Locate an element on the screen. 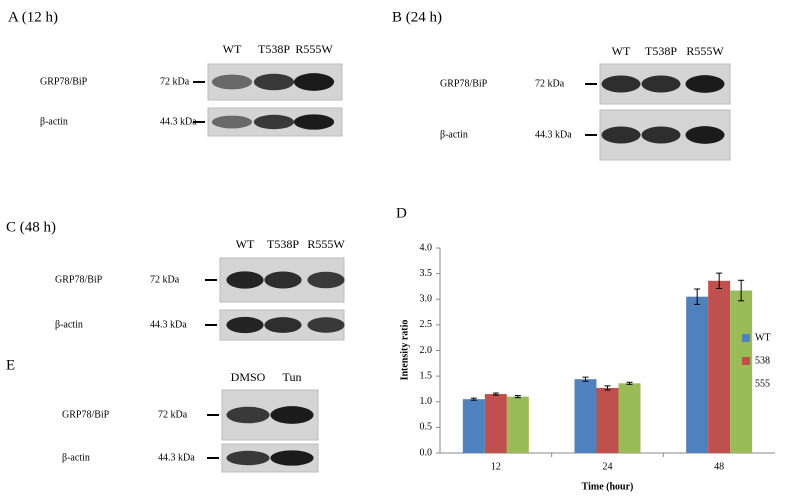 Image resolution: width=811 pixels, height=497 pixels. panel-label: D is located at coordinates (401, 213).